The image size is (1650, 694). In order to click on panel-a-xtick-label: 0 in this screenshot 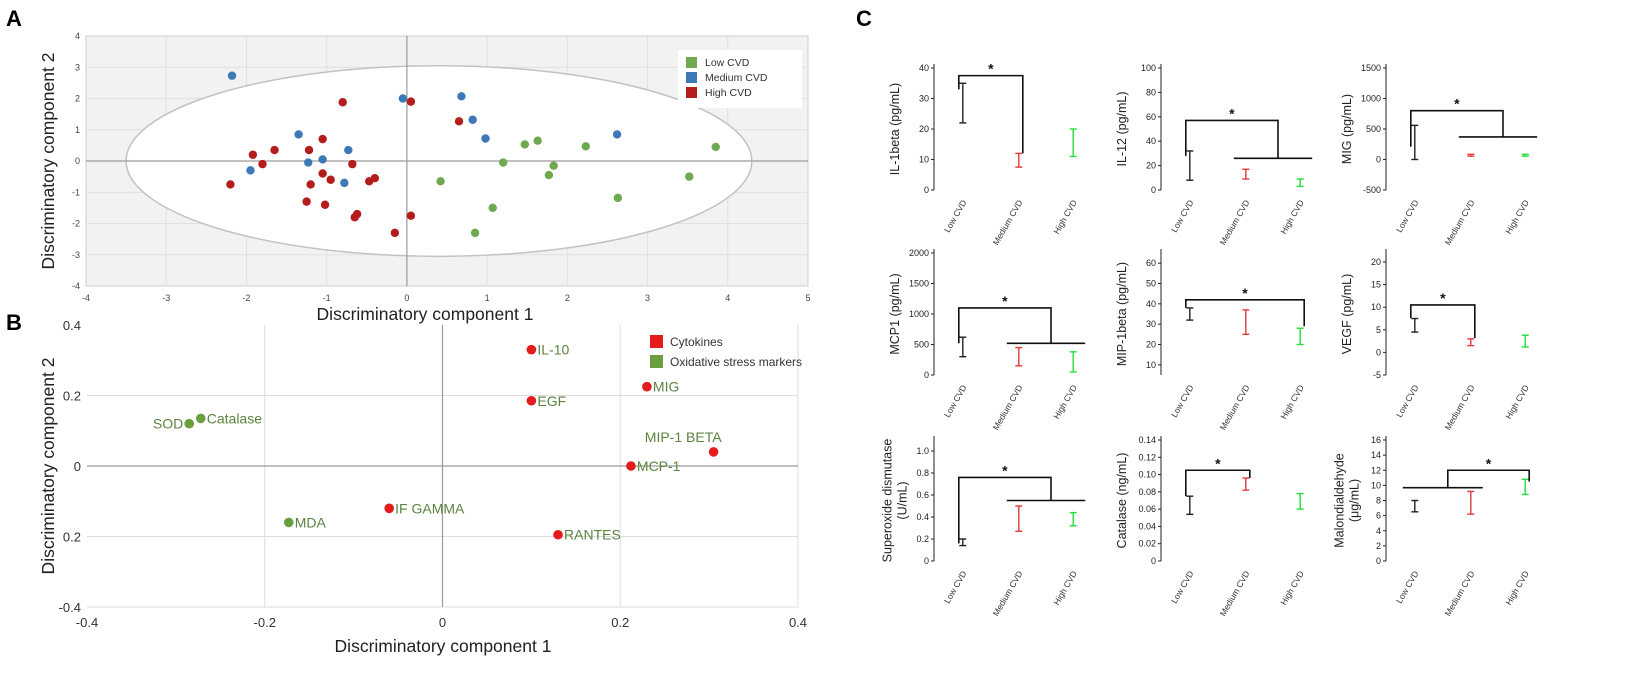, I will do `click(406, 298)`.